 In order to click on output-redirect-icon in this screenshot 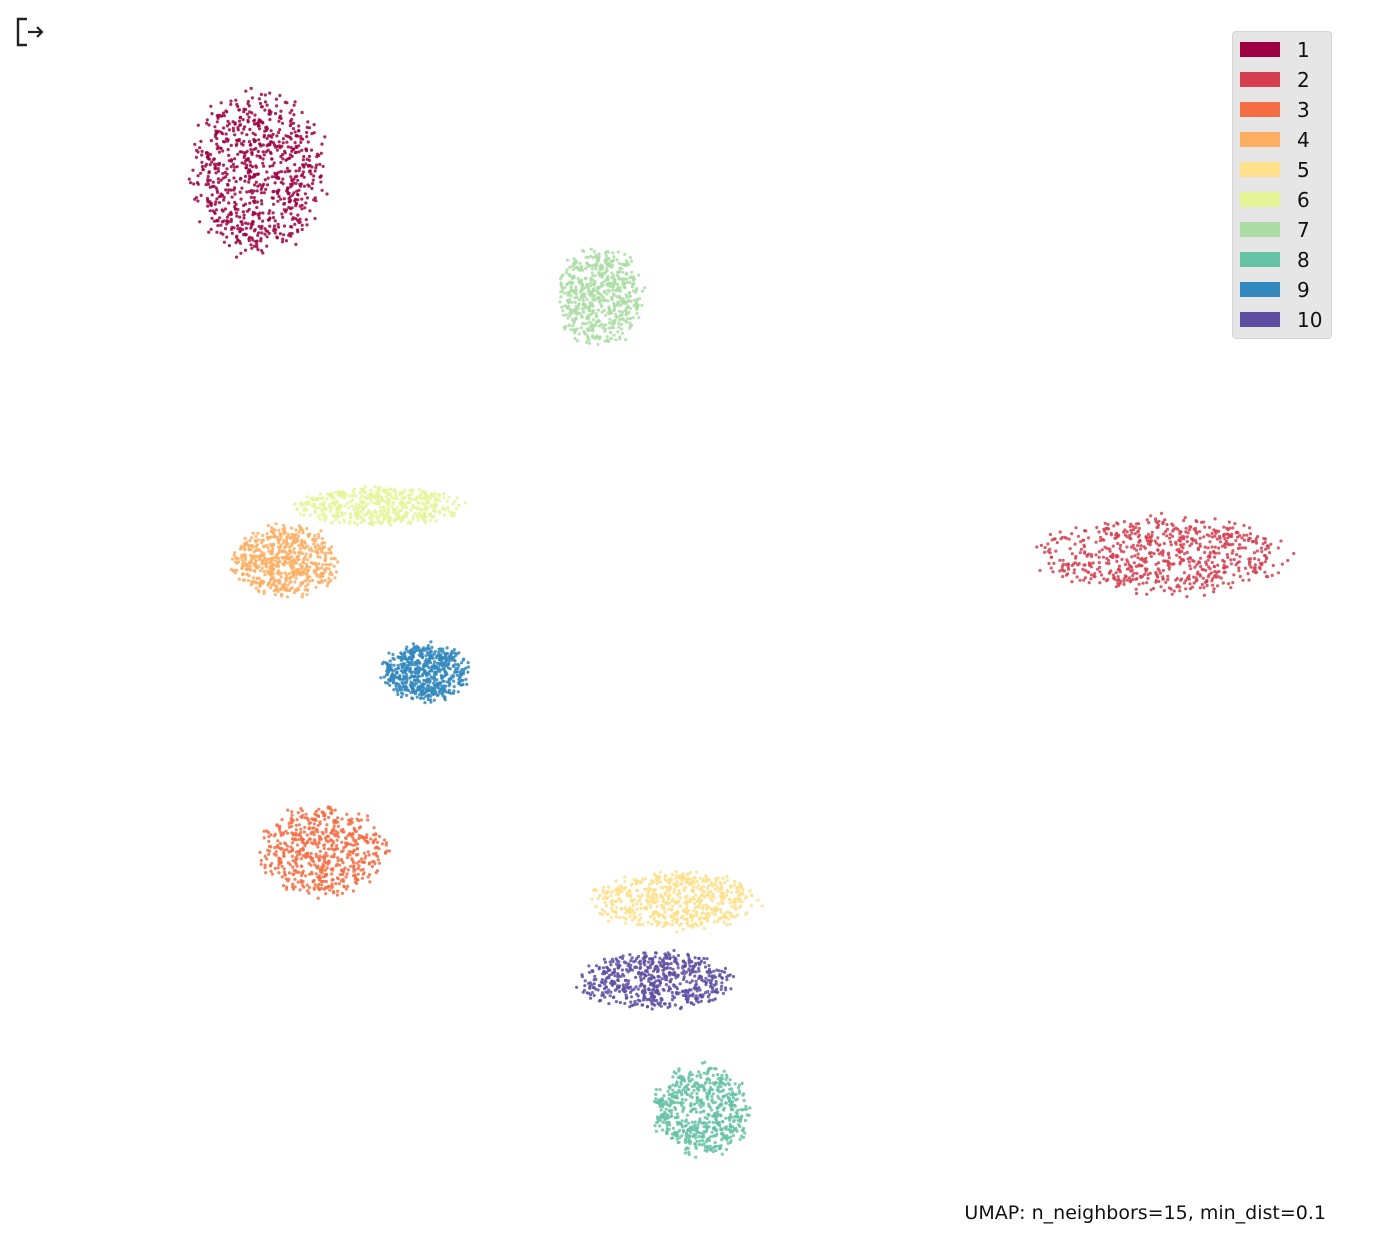, I will do `click(31, 32)`.